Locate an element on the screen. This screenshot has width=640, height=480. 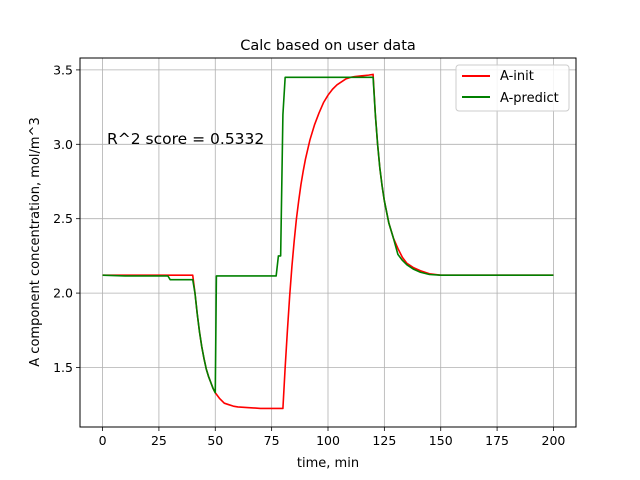
y-tick-label: 3.0 is located at coordinates (63, 144).